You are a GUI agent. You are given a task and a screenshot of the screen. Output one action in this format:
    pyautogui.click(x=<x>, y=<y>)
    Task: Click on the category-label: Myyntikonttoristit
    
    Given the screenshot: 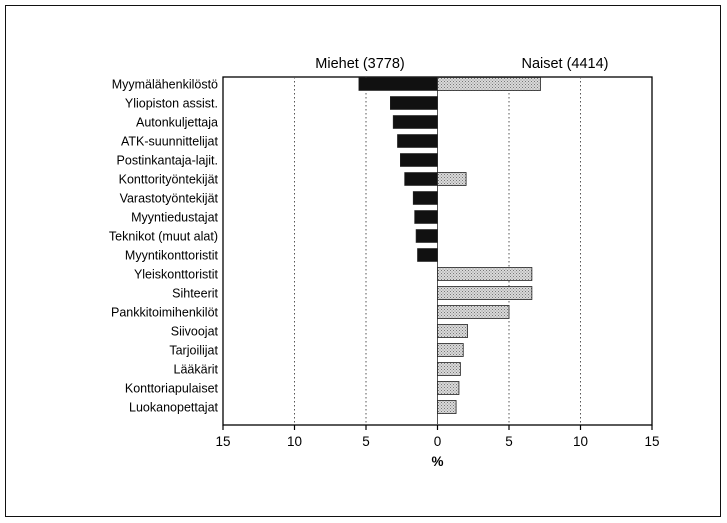 What is the action you would take?
    pyautogui.click(x=172, y=256)
    